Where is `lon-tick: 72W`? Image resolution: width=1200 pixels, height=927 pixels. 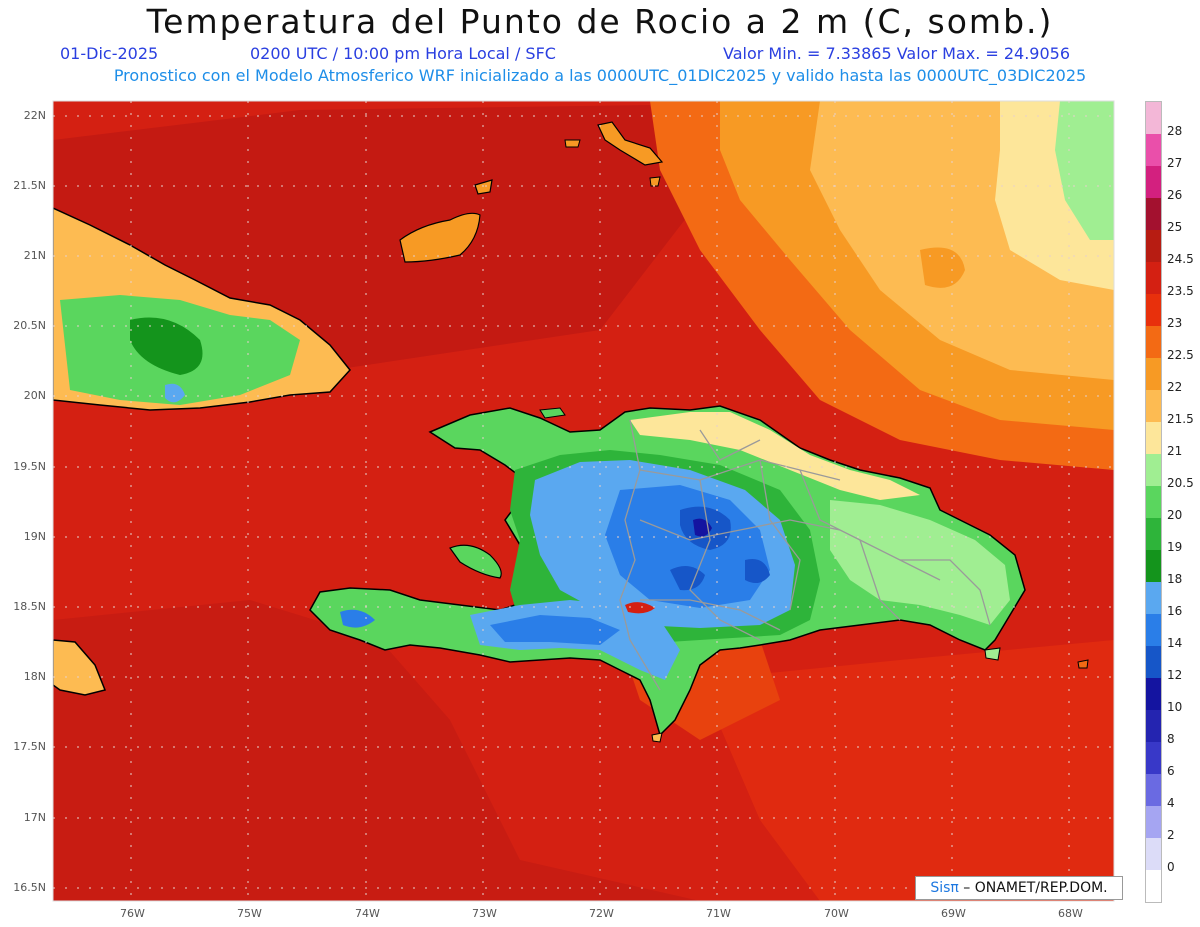 lon-tick: 72W is located at coordinates (601, 913).